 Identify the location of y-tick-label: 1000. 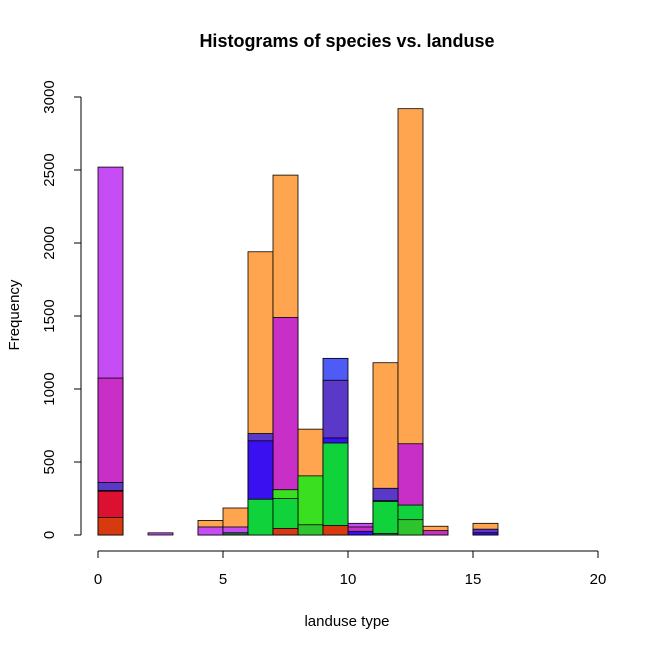
(49, 388).